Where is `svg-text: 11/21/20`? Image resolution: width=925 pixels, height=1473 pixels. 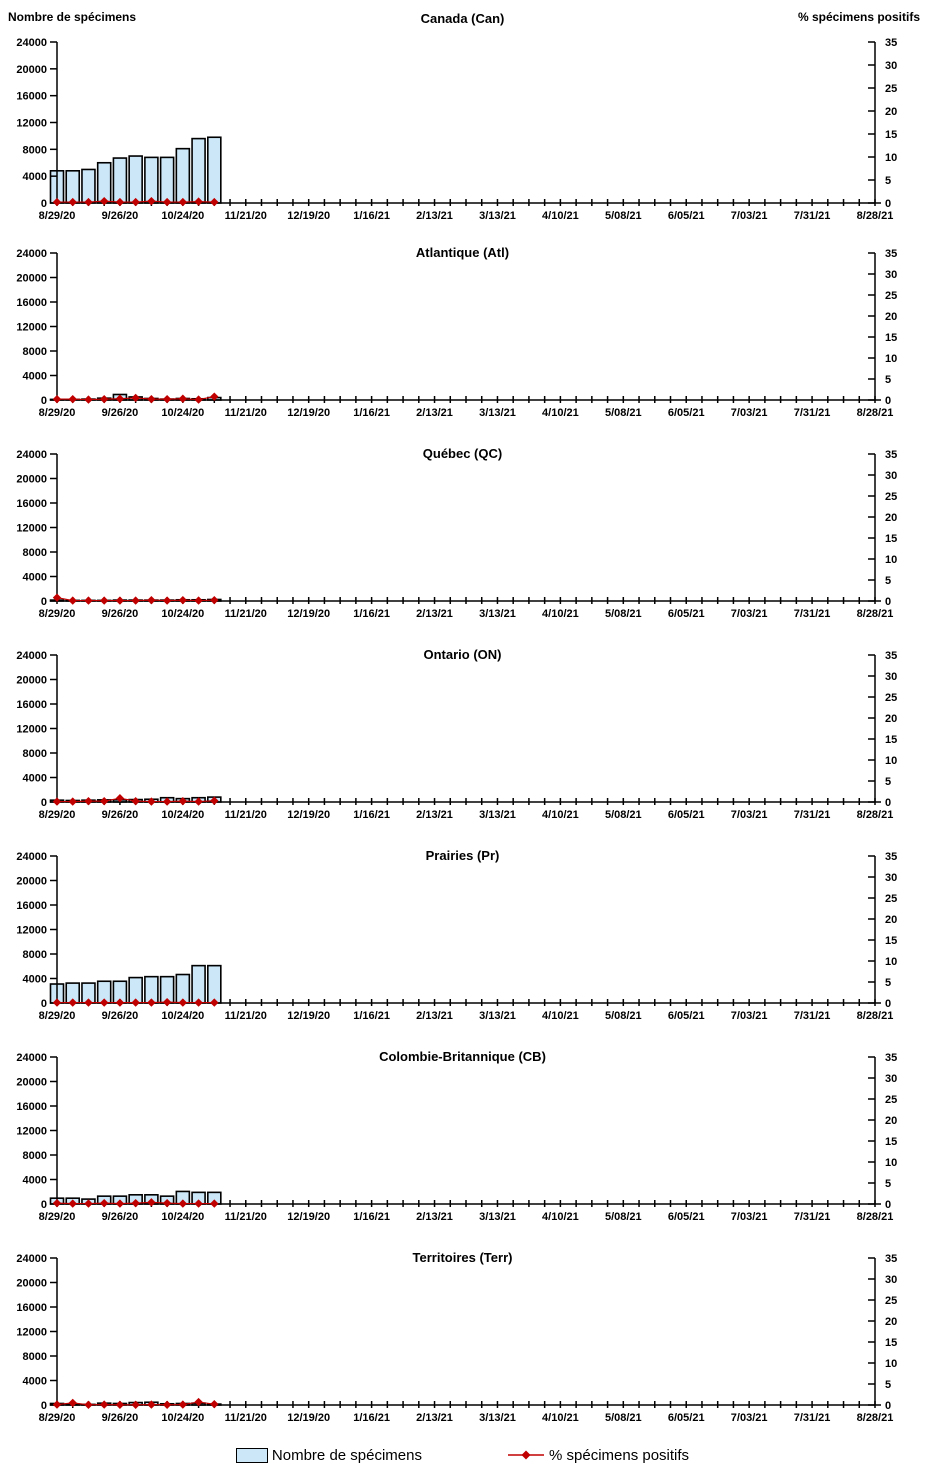
svg-text: 11/21/20 is located at coordinates (246, 413).